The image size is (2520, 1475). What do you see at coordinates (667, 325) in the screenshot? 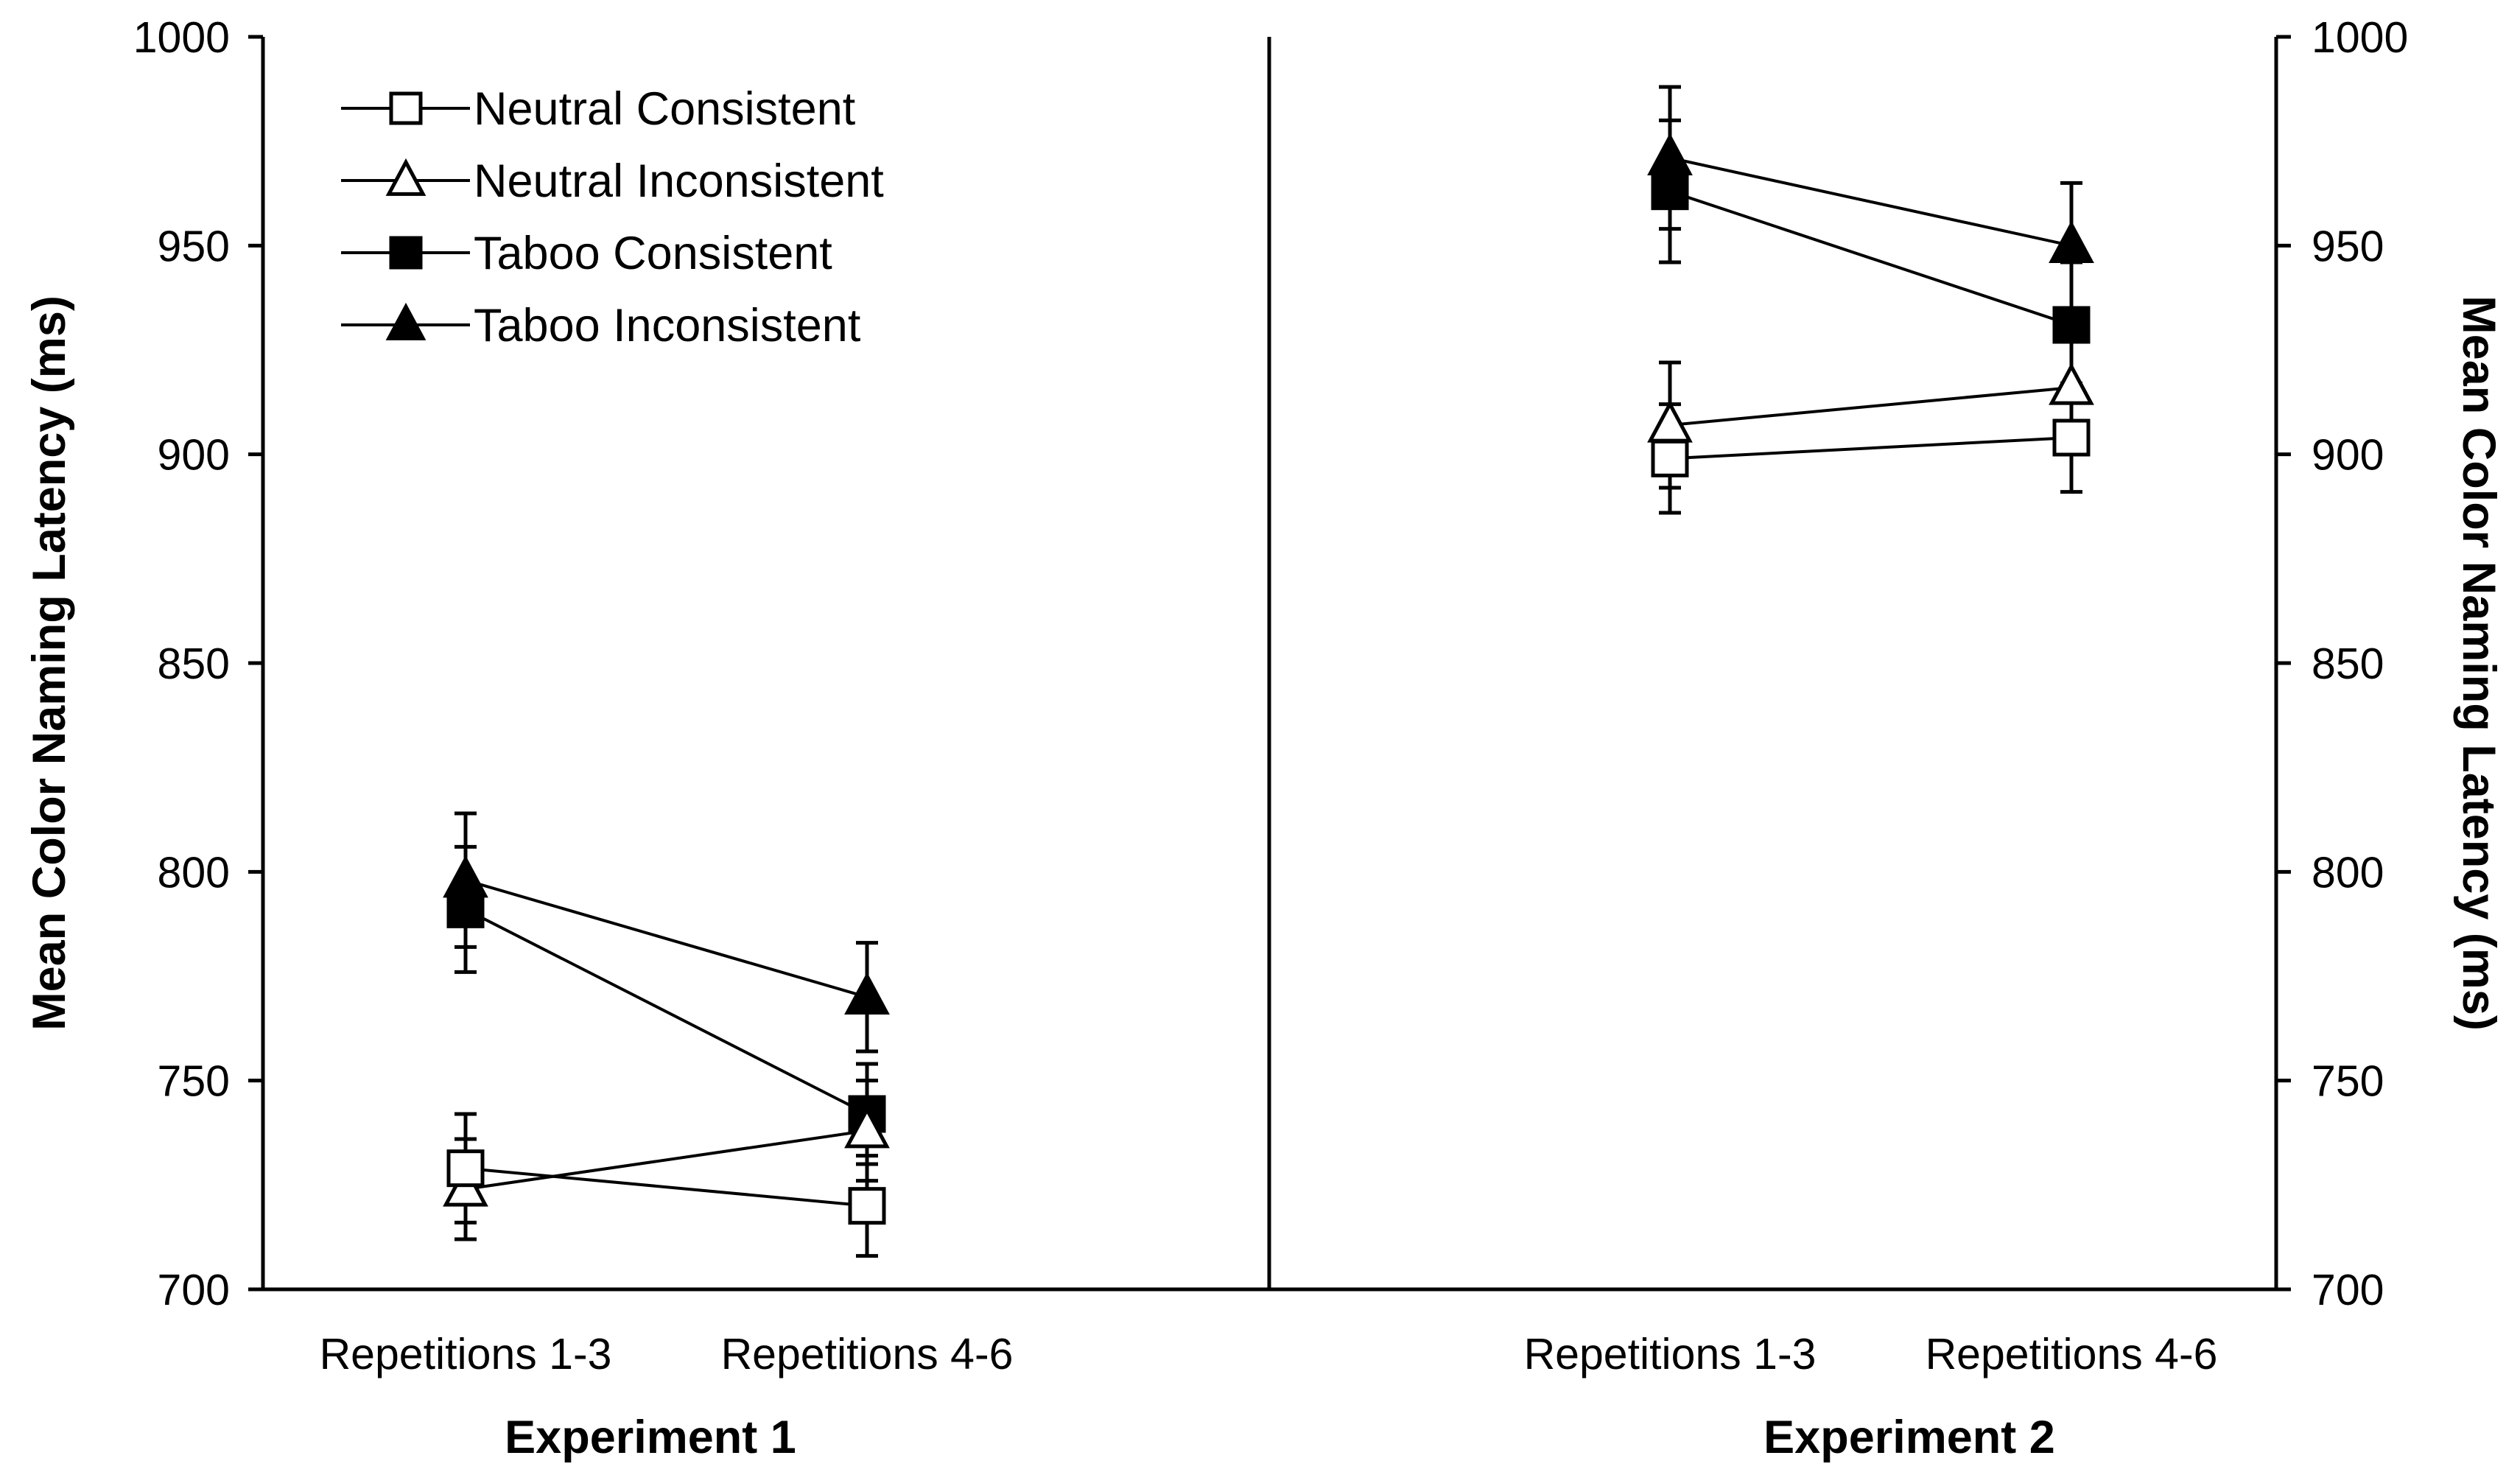
I see `legend-label: Taboo Inconsistent` at bounding box center [667, 325].